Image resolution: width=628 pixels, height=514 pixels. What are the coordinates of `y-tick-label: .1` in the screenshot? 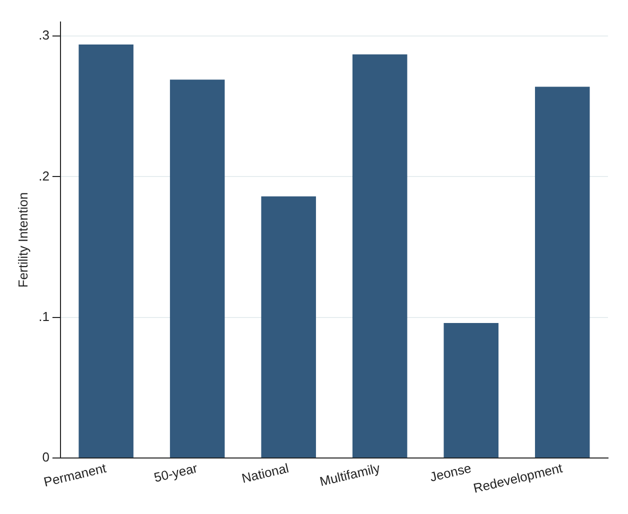 It's located at (44, 316).